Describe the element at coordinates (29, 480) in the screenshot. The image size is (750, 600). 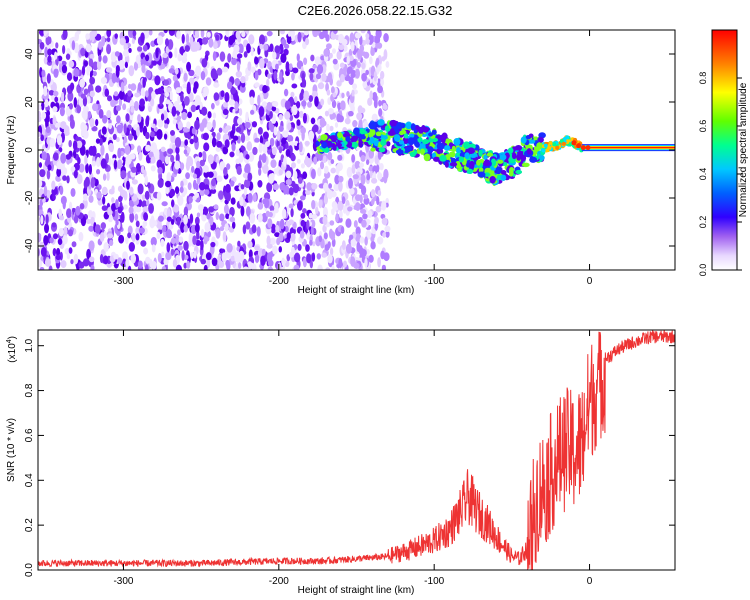
I see `snr-ytick-label: 0.4` at that location.